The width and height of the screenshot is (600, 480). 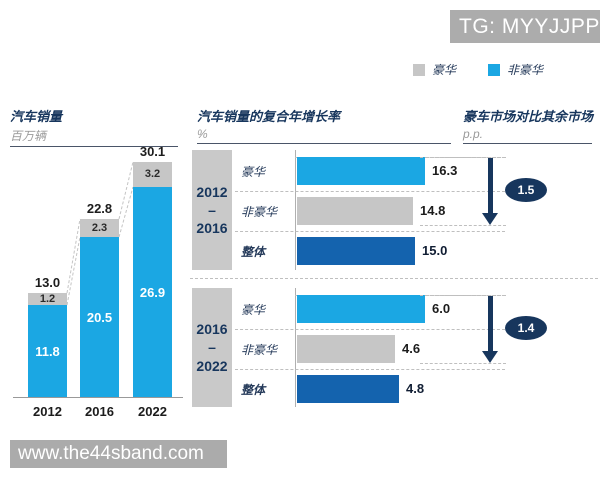 I want to click on bar-segment-nonluxury-2012: 11.8, so click(x=47, y=351).